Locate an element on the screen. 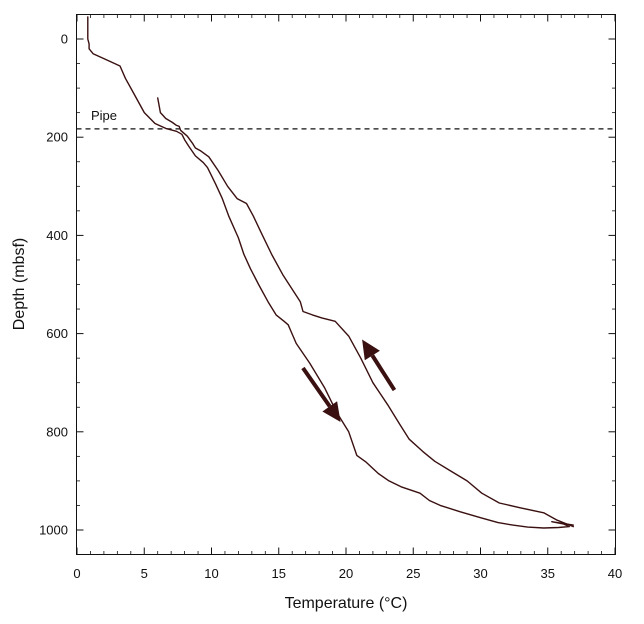 This screenshot has height=624, width=644. x-tick-label: 20 is located at coordinates (346, 573).